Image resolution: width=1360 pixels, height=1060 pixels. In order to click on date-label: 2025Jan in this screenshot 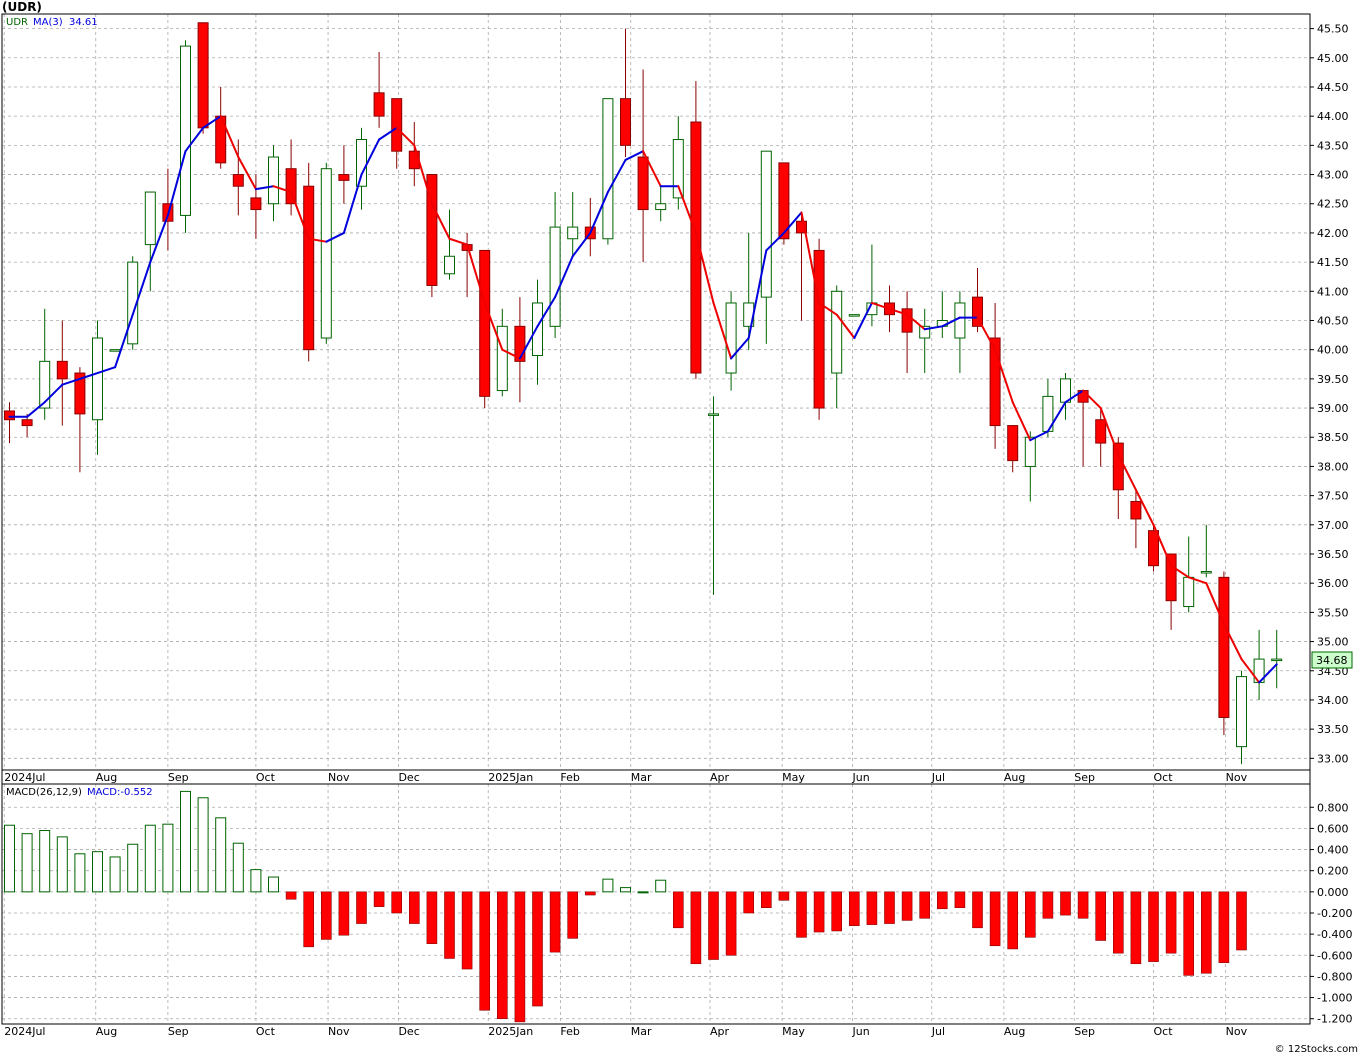, I will do `click(510, 777)`.